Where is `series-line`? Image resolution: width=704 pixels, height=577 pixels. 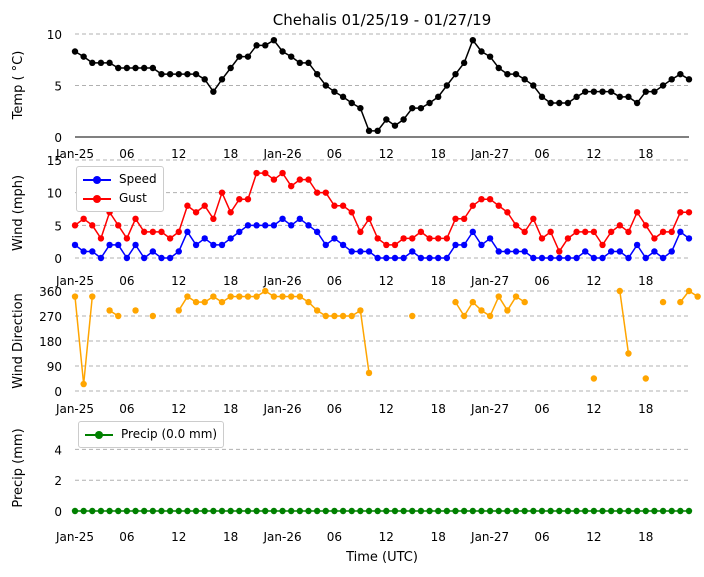
series-line is located at coordinates (381, 212).